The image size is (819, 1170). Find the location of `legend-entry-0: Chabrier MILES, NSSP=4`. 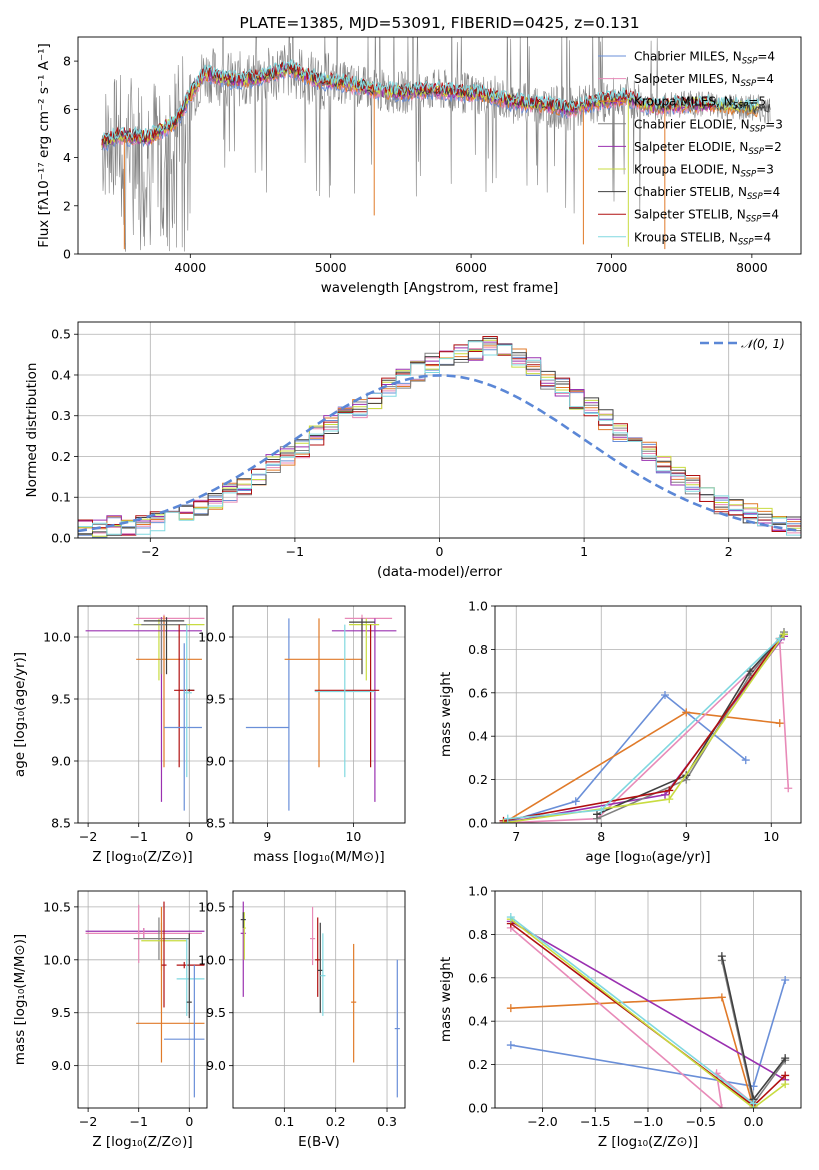

legend-entry-0: Chabrier MILES, NSSP=4 is located at coordinates (704, 58).